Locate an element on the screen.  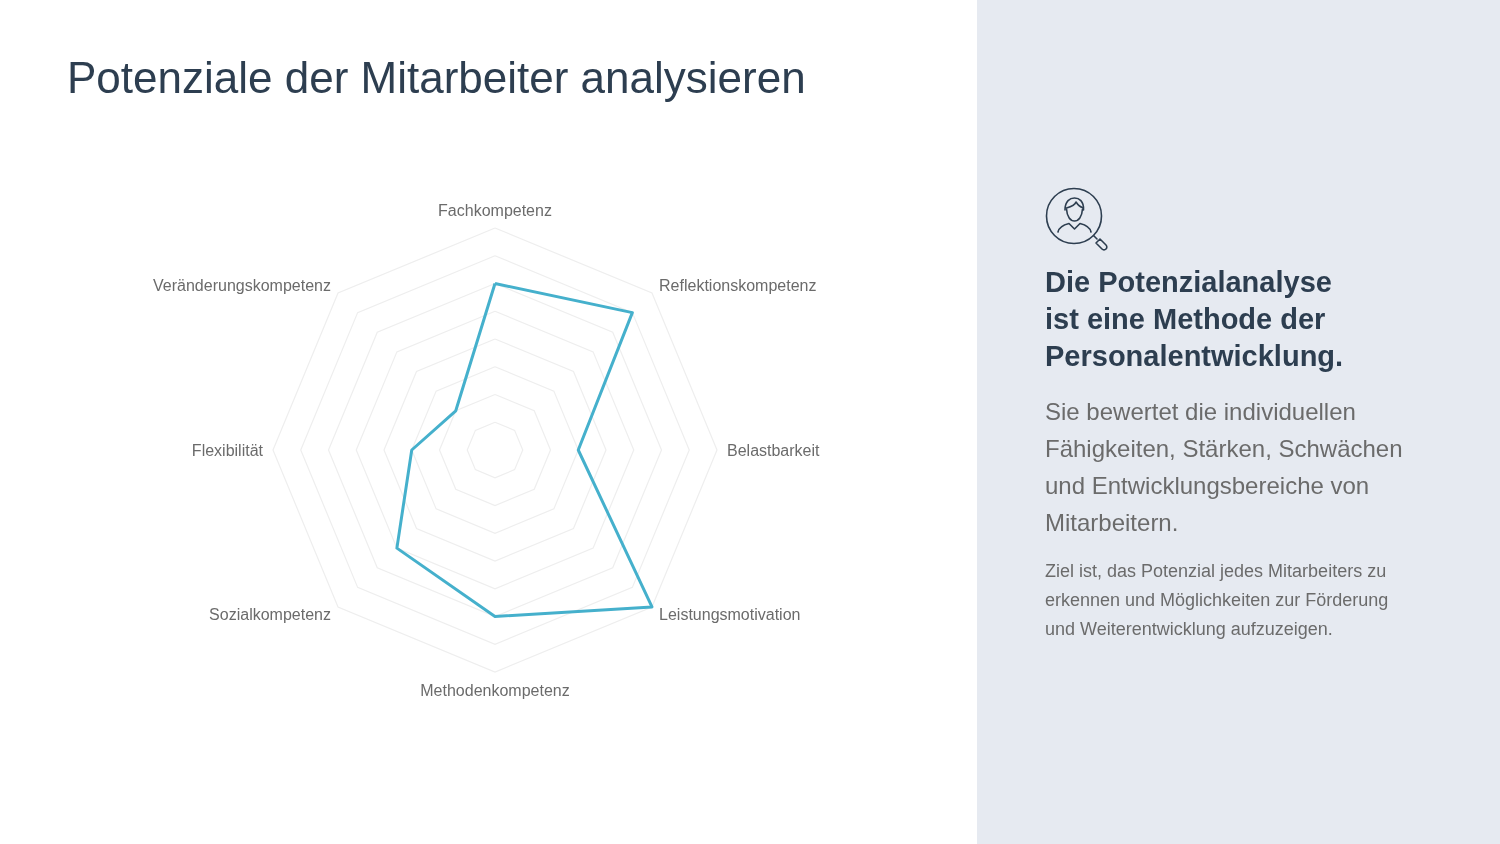
text: Die Potenzialanalyse ist eine Methode der Personalentwicklung. is located at coordinates (1195, 319).